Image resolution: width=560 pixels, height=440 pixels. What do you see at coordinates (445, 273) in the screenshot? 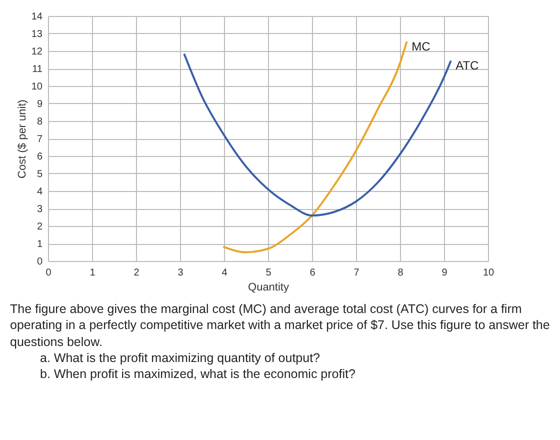
I see `x-tick-label: 9` at bounding box center [445, 273].